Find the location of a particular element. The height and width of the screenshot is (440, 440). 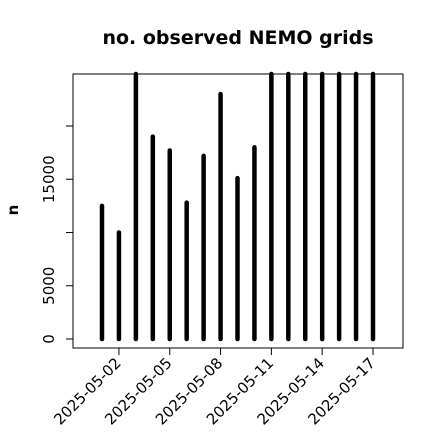

y-axis: 0 5000 15000 is located at coordinates (56, 234).